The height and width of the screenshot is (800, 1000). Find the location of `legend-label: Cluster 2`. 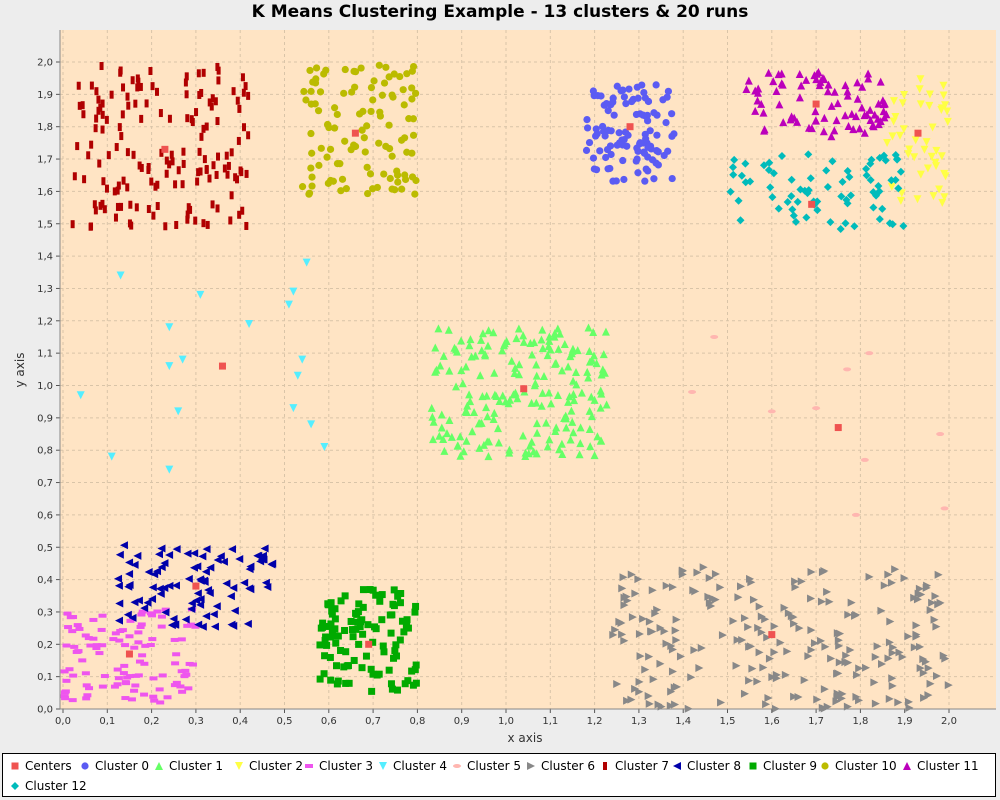

legend-label: Cluster 2 is located at coordinates (276, 766).